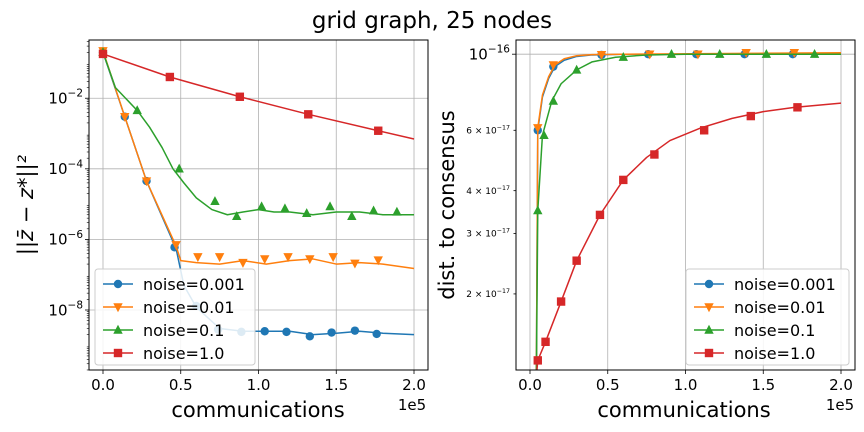 The width and height of the screenshot is (864, 432). Describe the element at coordinates (65, 310) in the screenshot. I see `y-tick-label: 10⁻⁸` at that location.